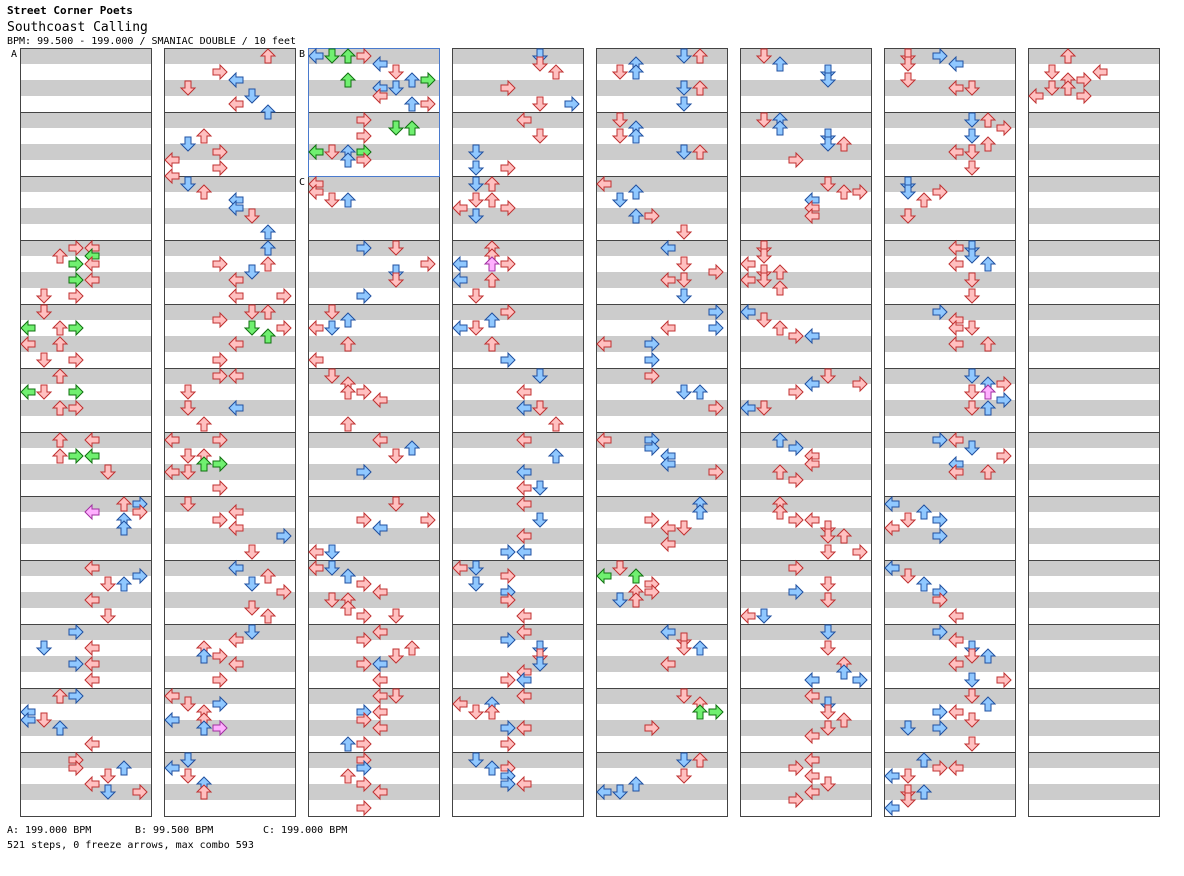 Image resolution: width=1184 pixels, height=876 pixels. I want to click on bpm-range: BPM: 99.500 - 199.000, so click(70, 41).